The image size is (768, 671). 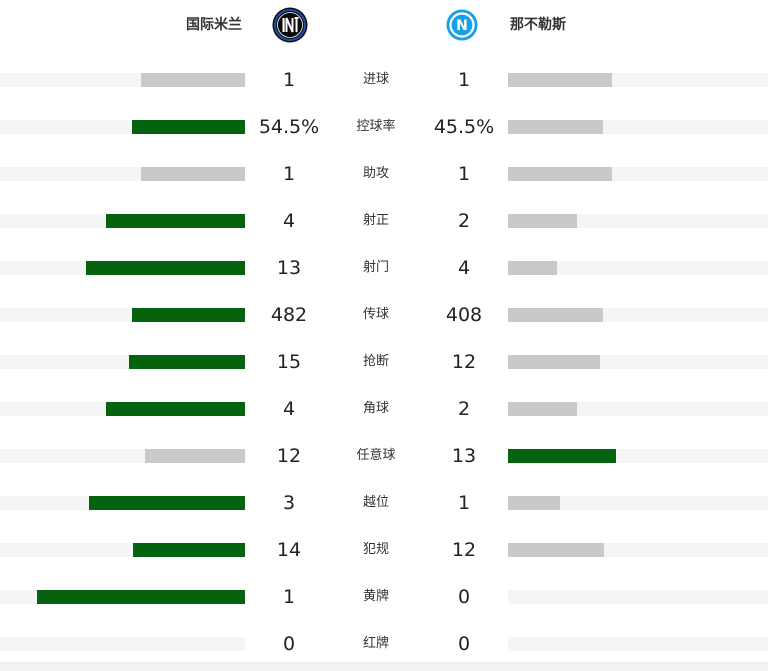 What do you see at coordinates (214, 25) in the screenshot?
I see `home-team-name: 国际米兰` at bounding box center [214, 25].